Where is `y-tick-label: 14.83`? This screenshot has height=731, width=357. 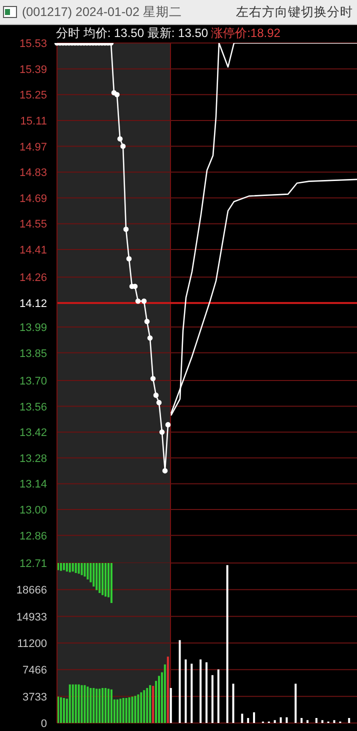
y-tick-label: 14.83 is located at coordinates (33, 173).